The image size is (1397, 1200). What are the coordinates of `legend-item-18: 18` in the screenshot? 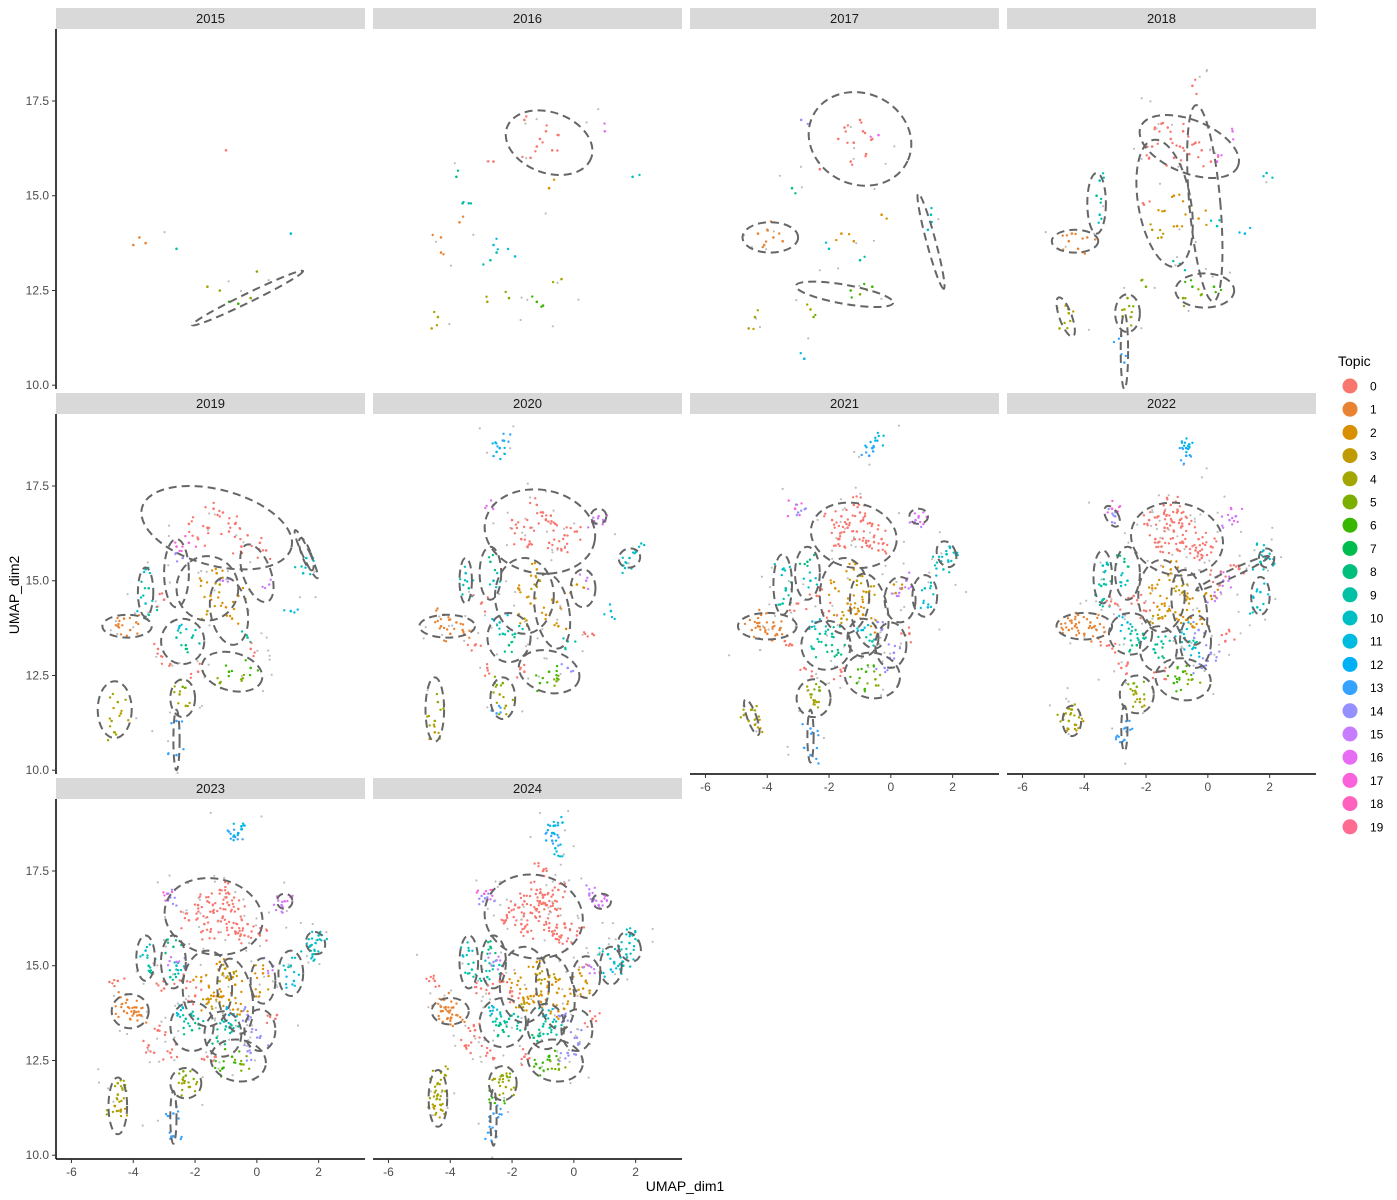 It's located at (1363, 804).